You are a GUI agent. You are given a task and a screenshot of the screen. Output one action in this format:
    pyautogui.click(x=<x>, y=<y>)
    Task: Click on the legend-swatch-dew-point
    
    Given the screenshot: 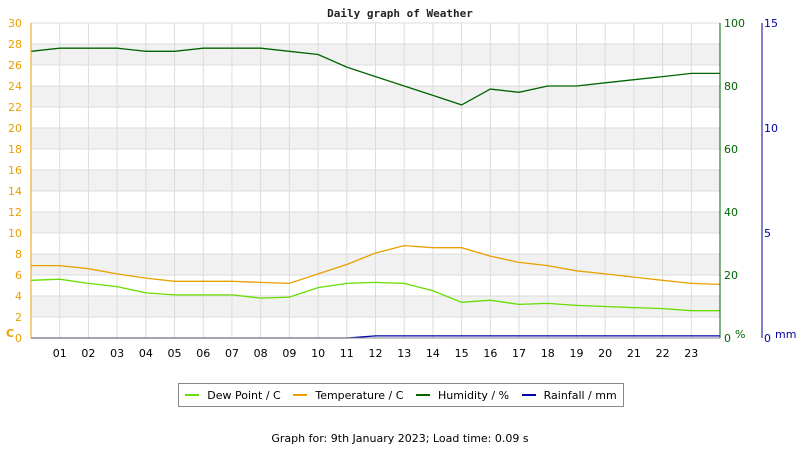 What is the action you would take?
    pyautogui.click(x=192, y=395)
    